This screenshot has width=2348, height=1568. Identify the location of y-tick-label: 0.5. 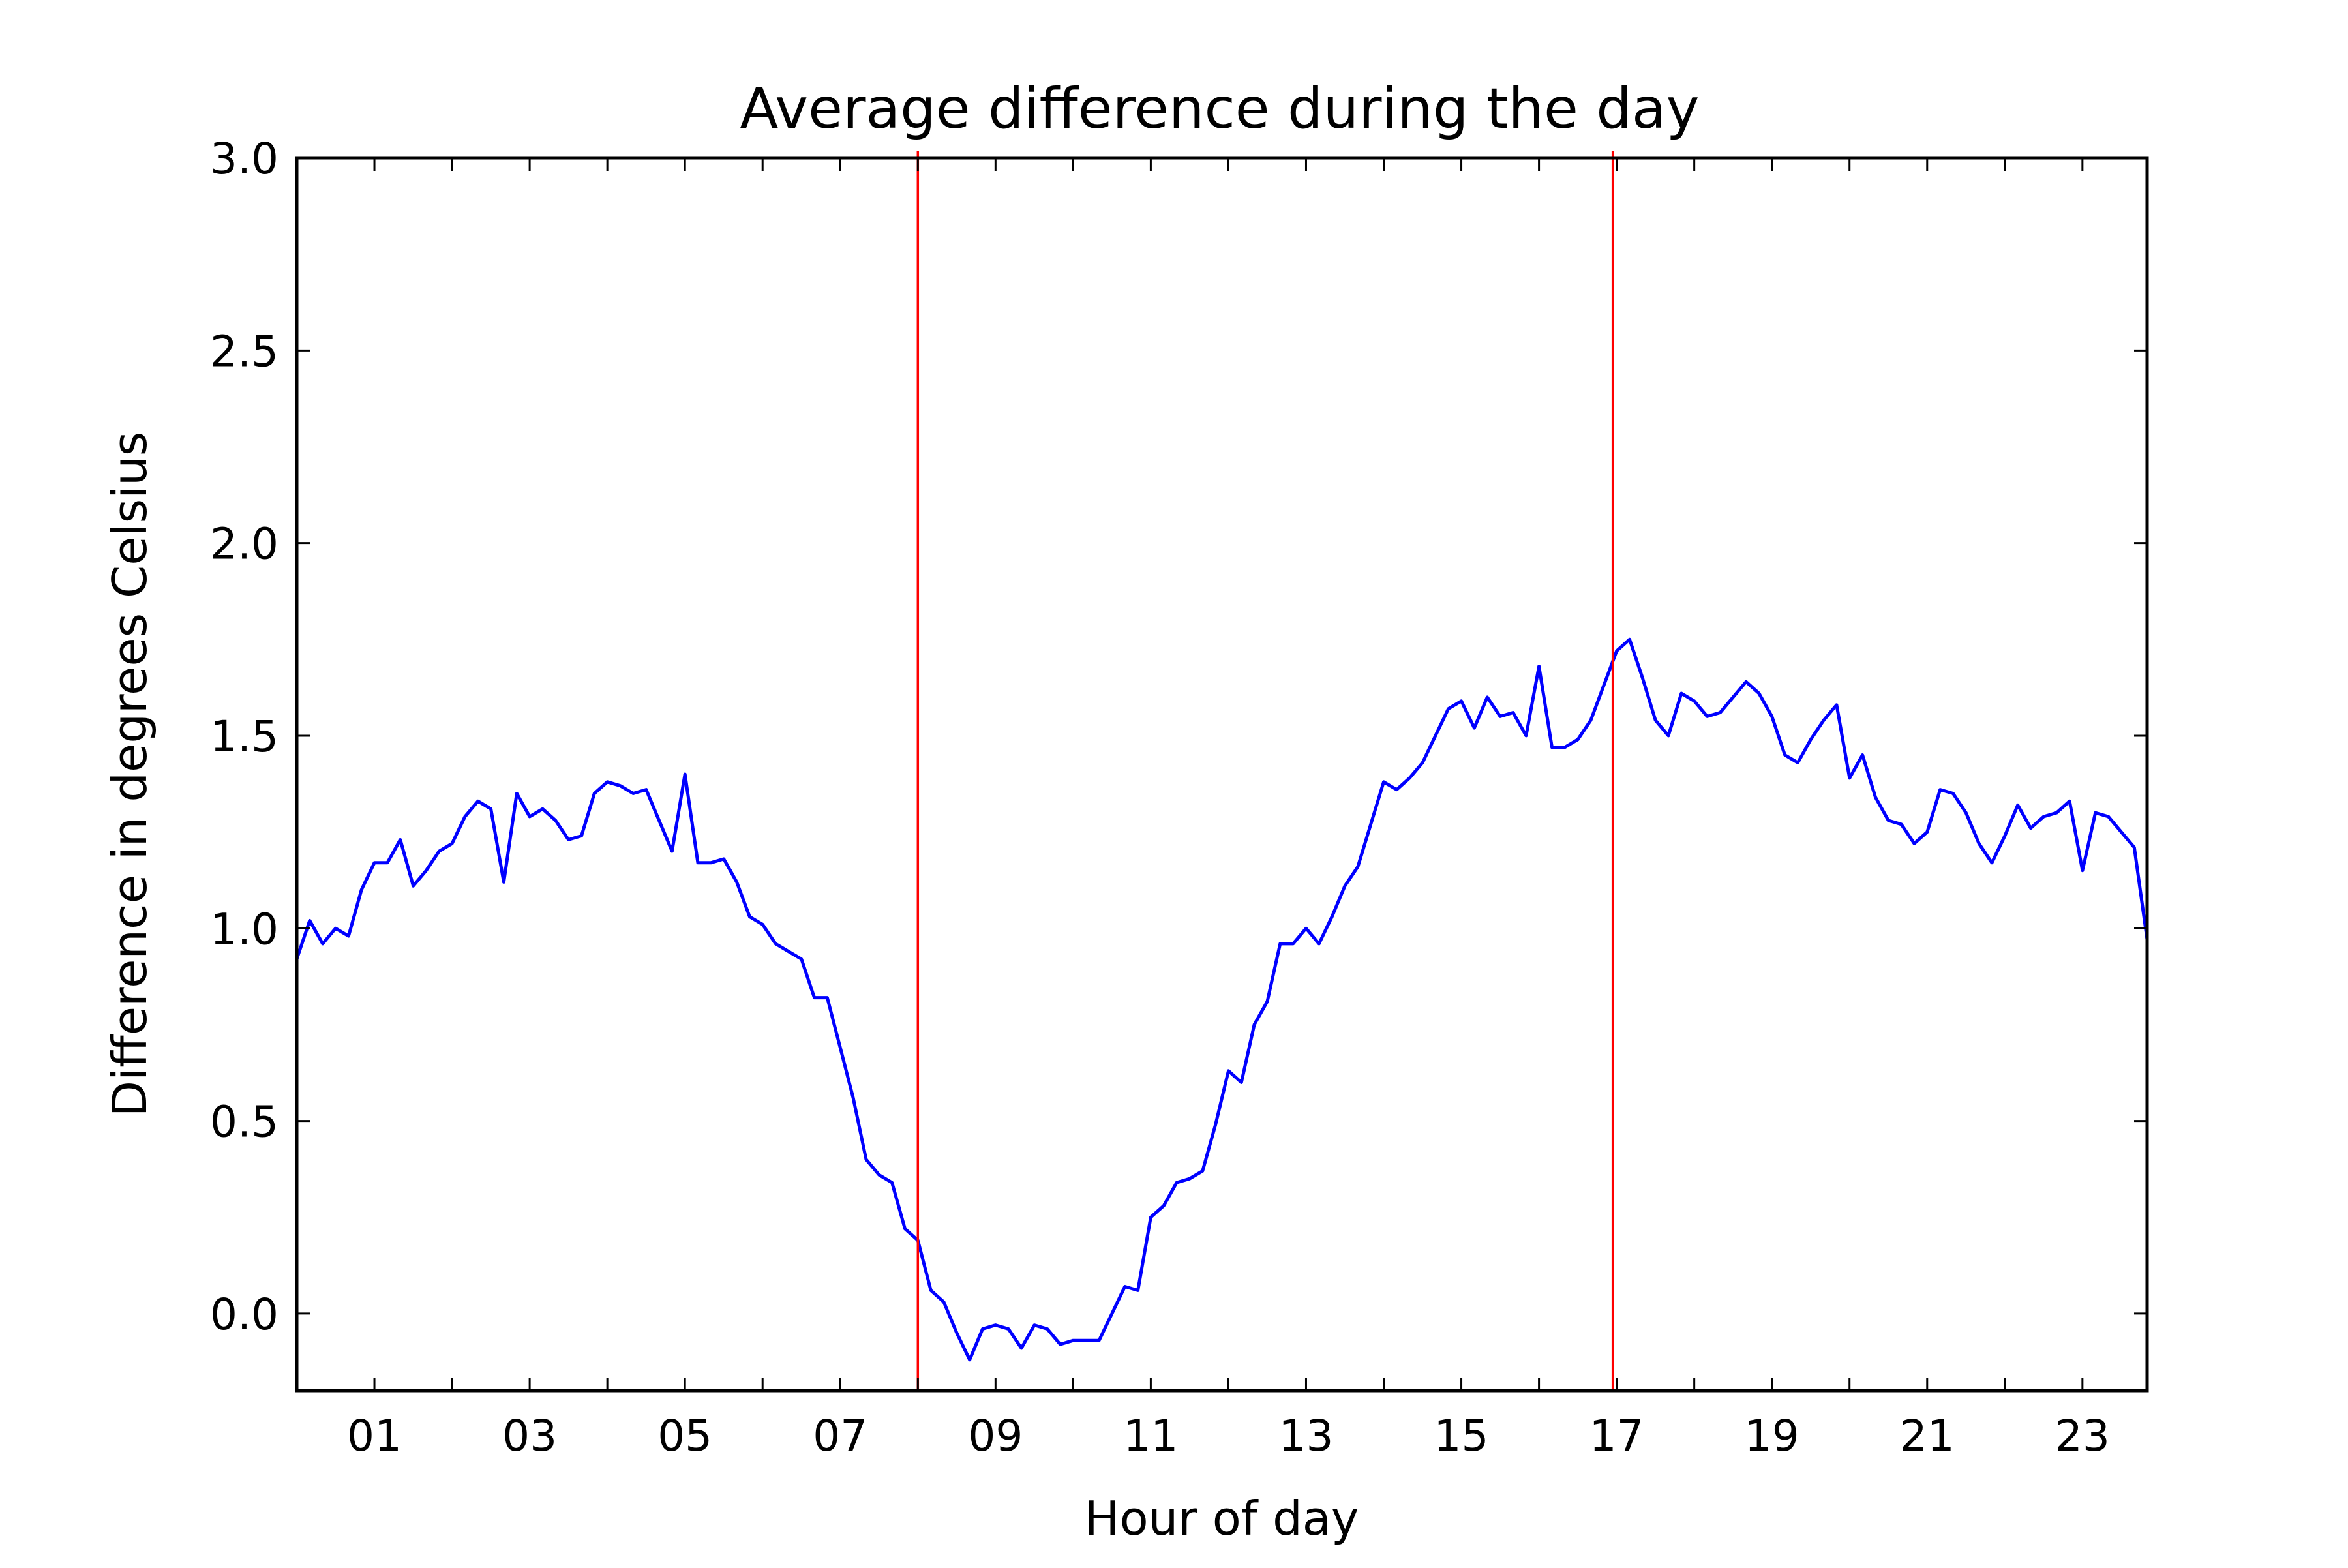
(244, 1122).